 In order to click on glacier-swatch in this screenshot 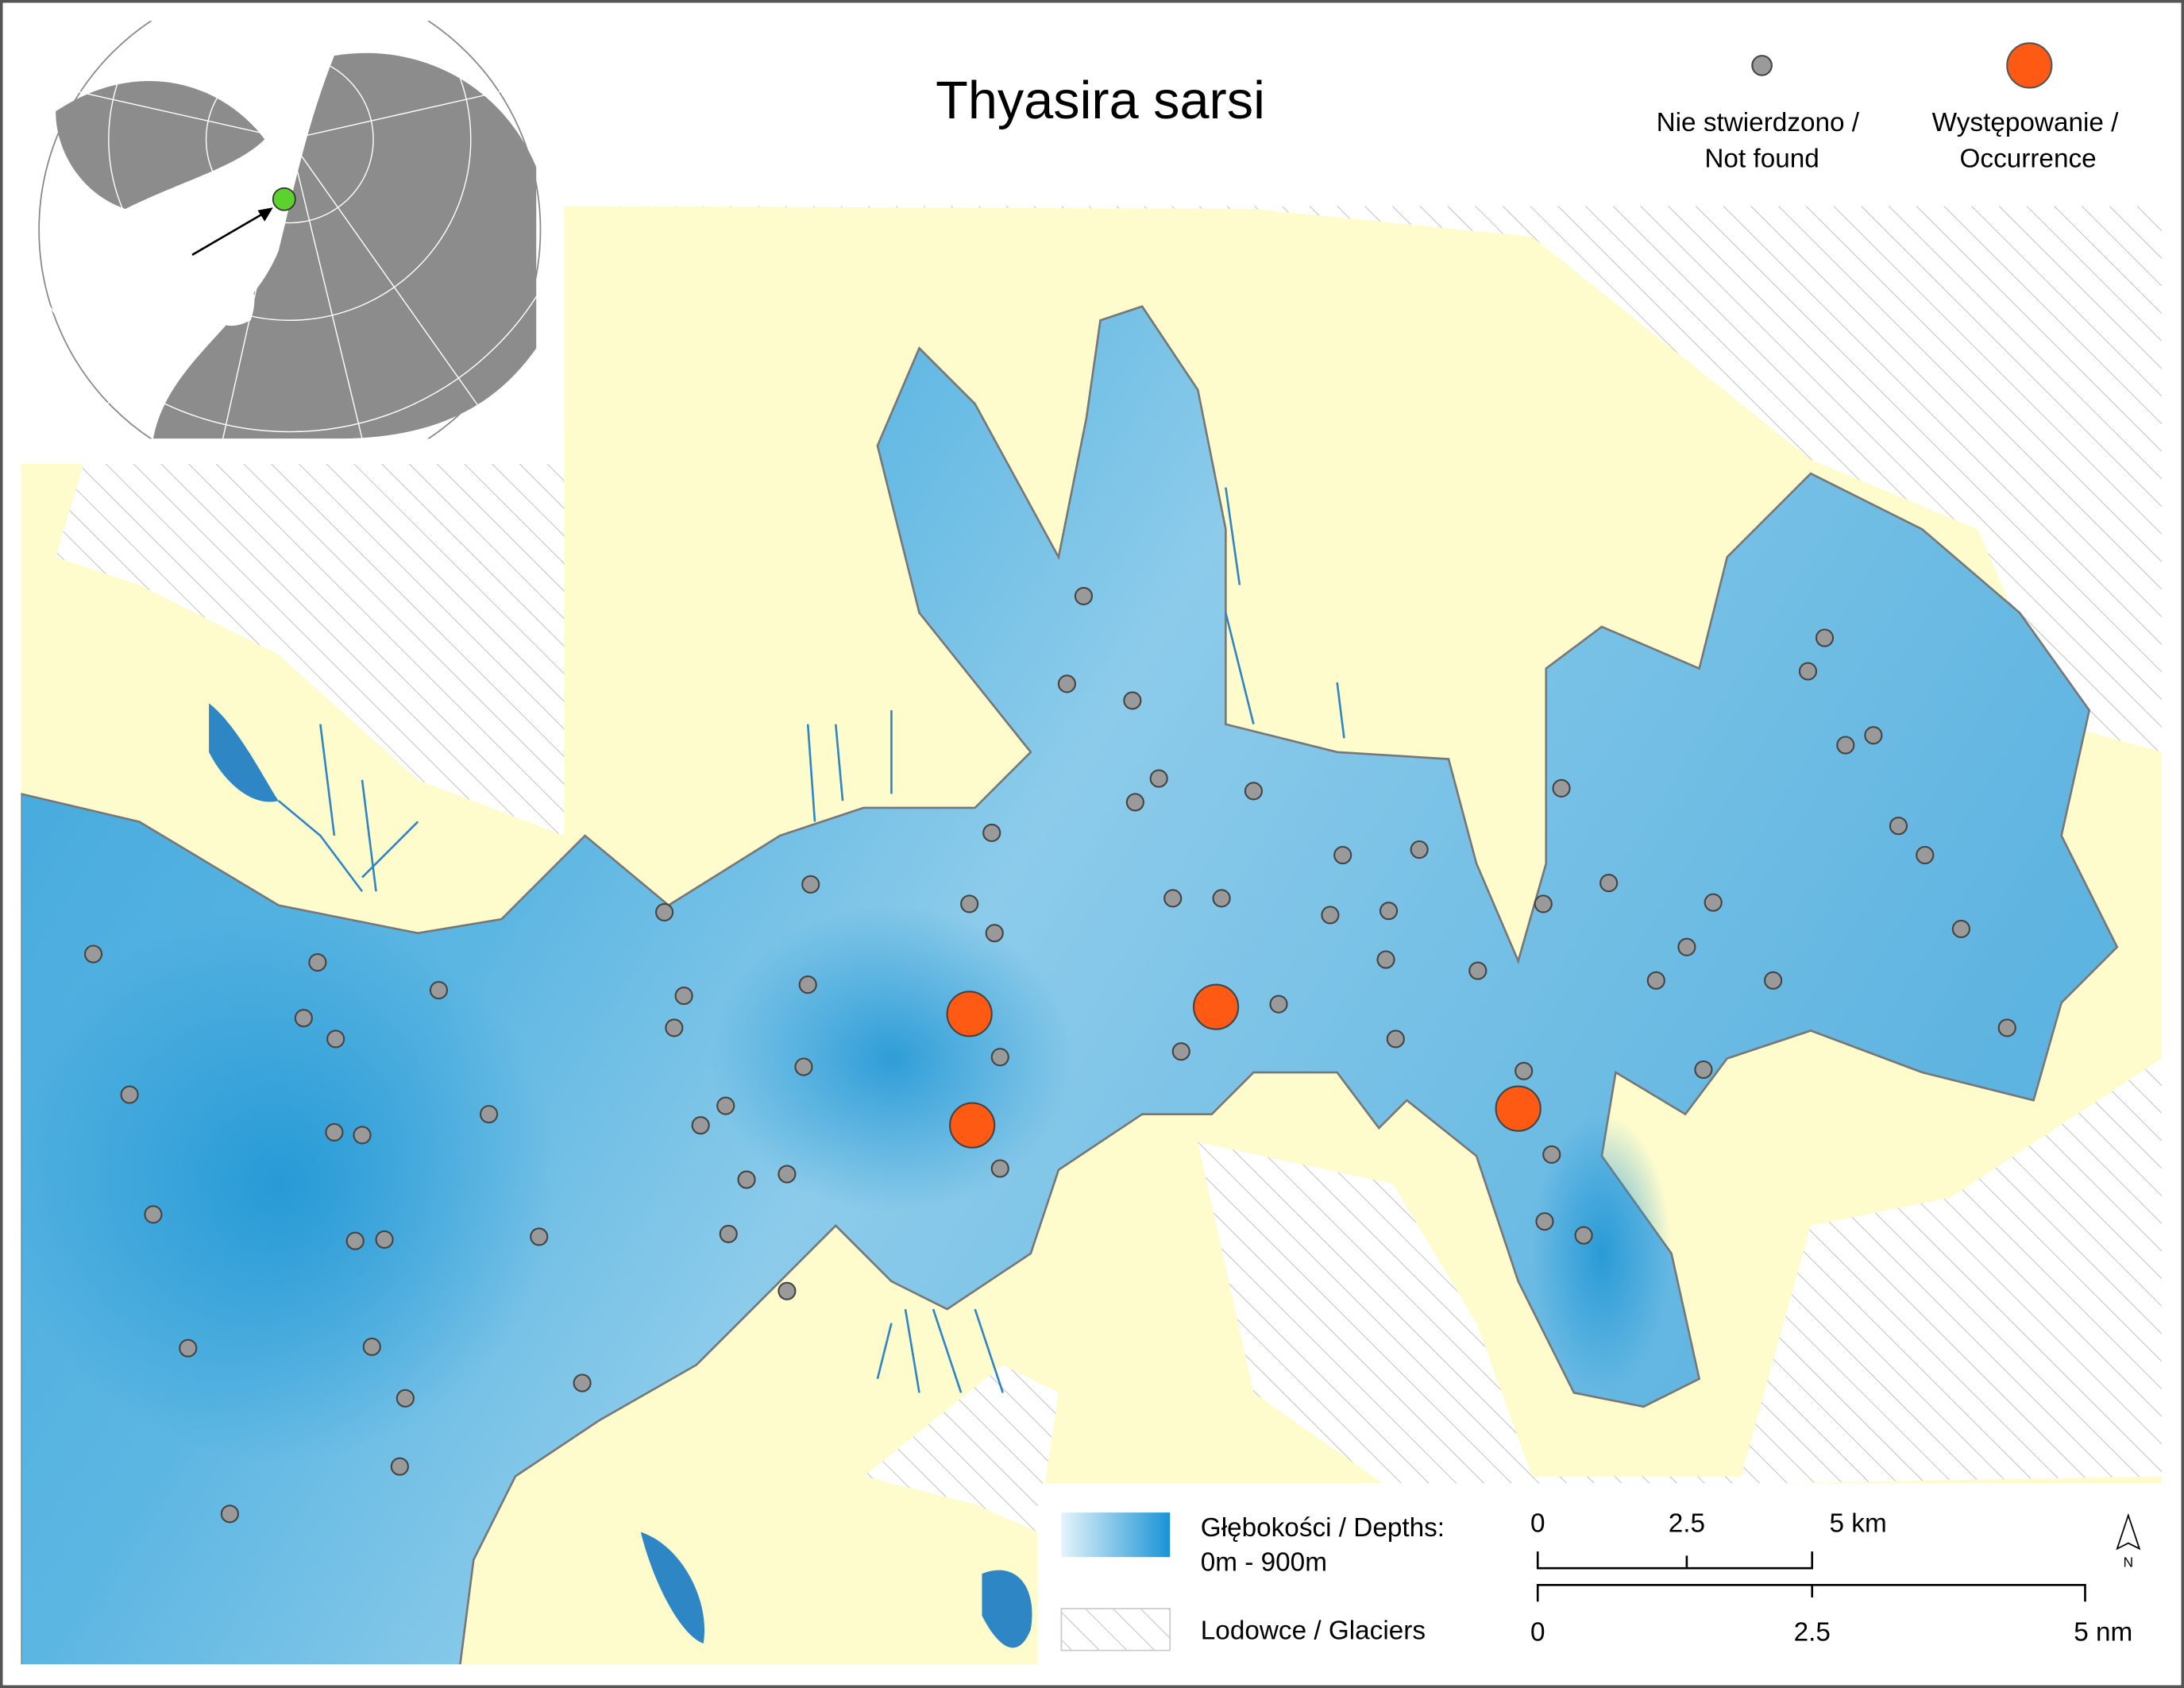, I will do `click(1115, 1629)`.